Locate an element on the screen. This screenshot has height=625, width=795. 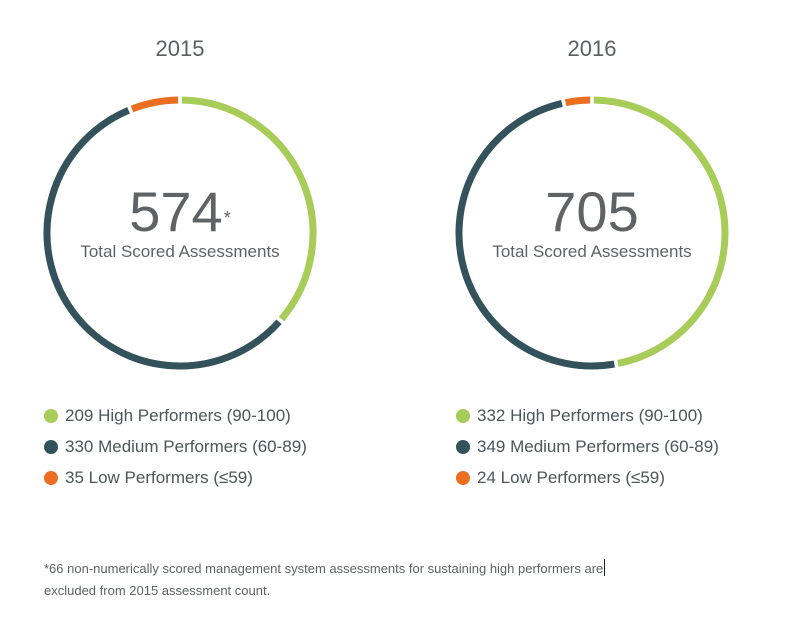
text-cursor is located at coordinates (605, 567).